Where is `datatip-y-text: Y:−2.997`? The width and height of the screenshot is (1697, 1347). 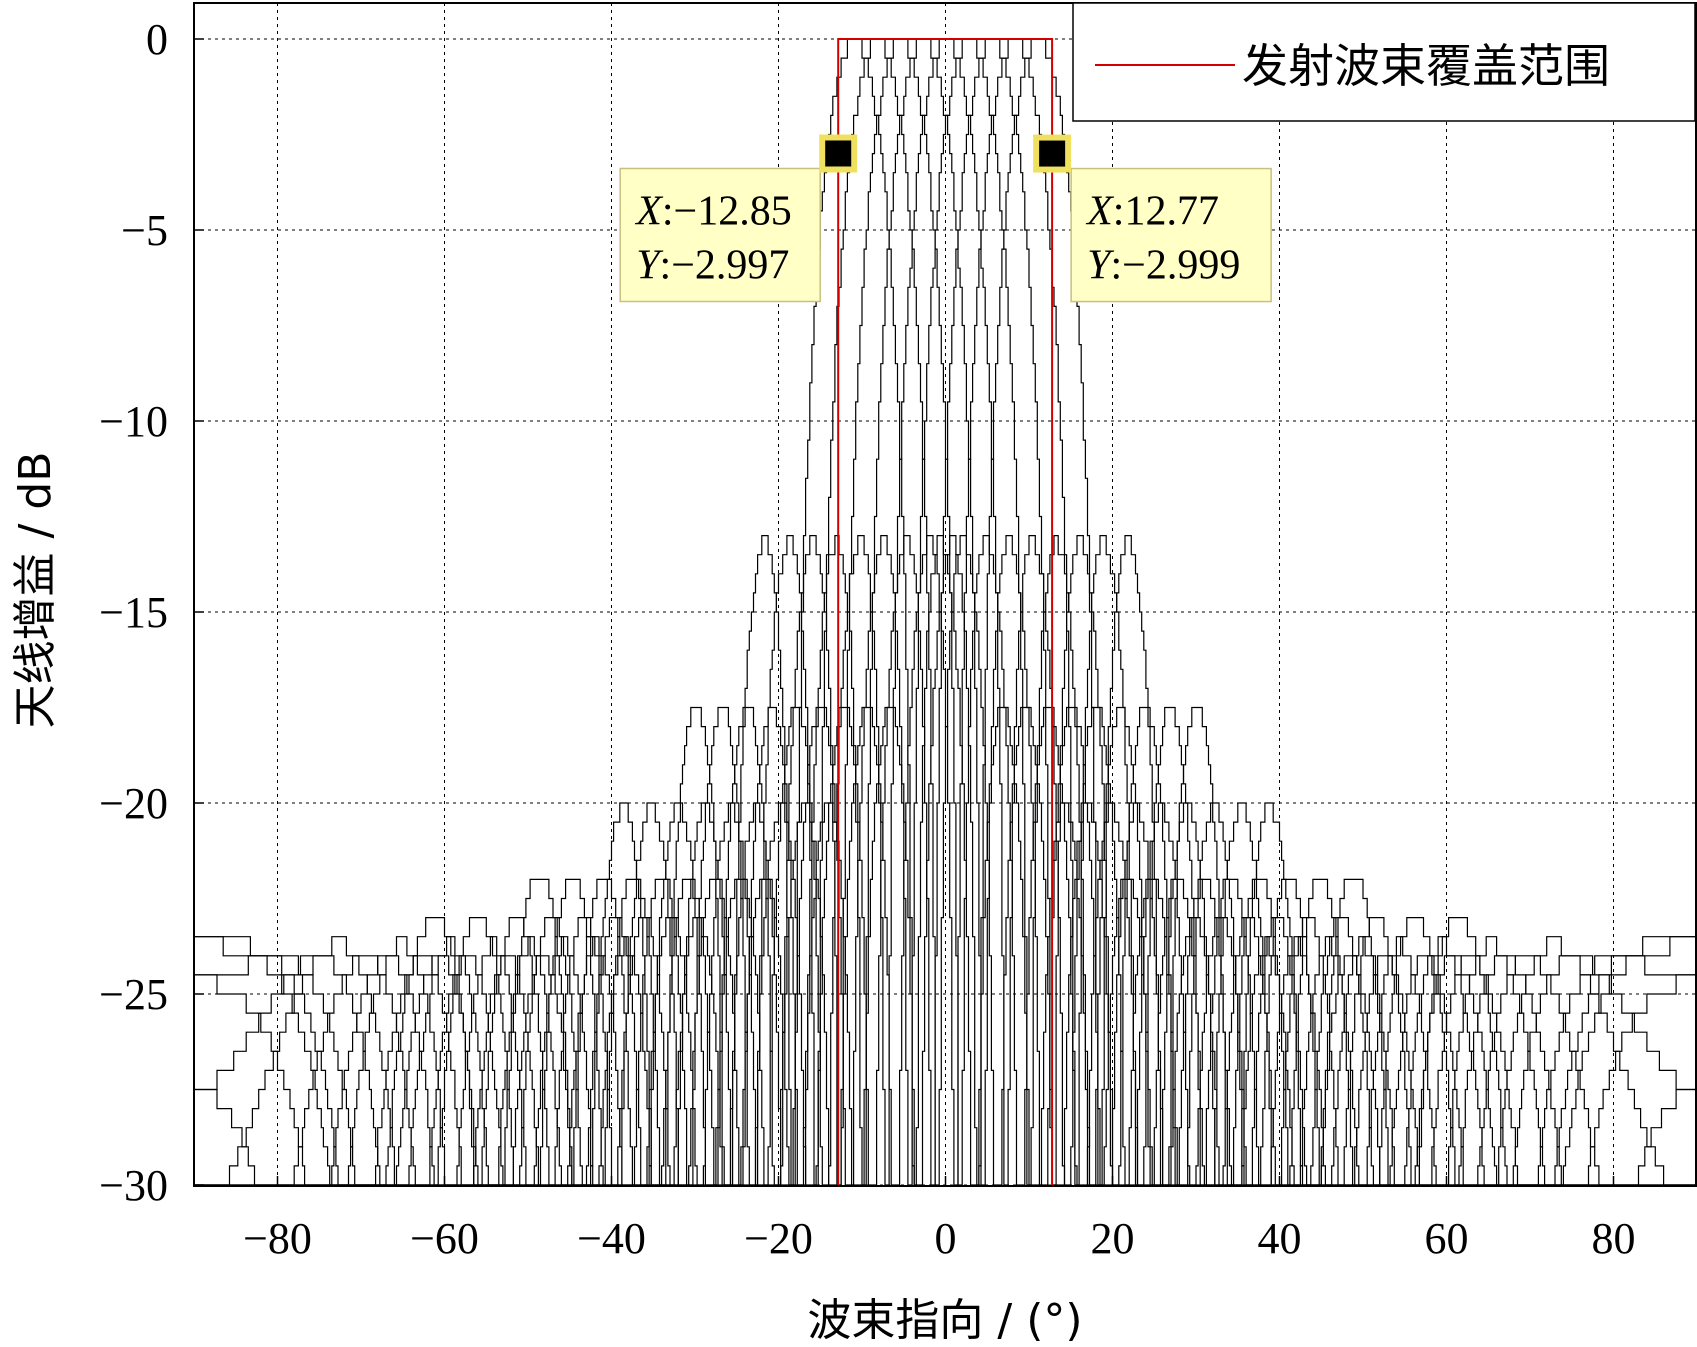 datatip-y-text: Y:−2.997 is located at coordinates (712, 265).